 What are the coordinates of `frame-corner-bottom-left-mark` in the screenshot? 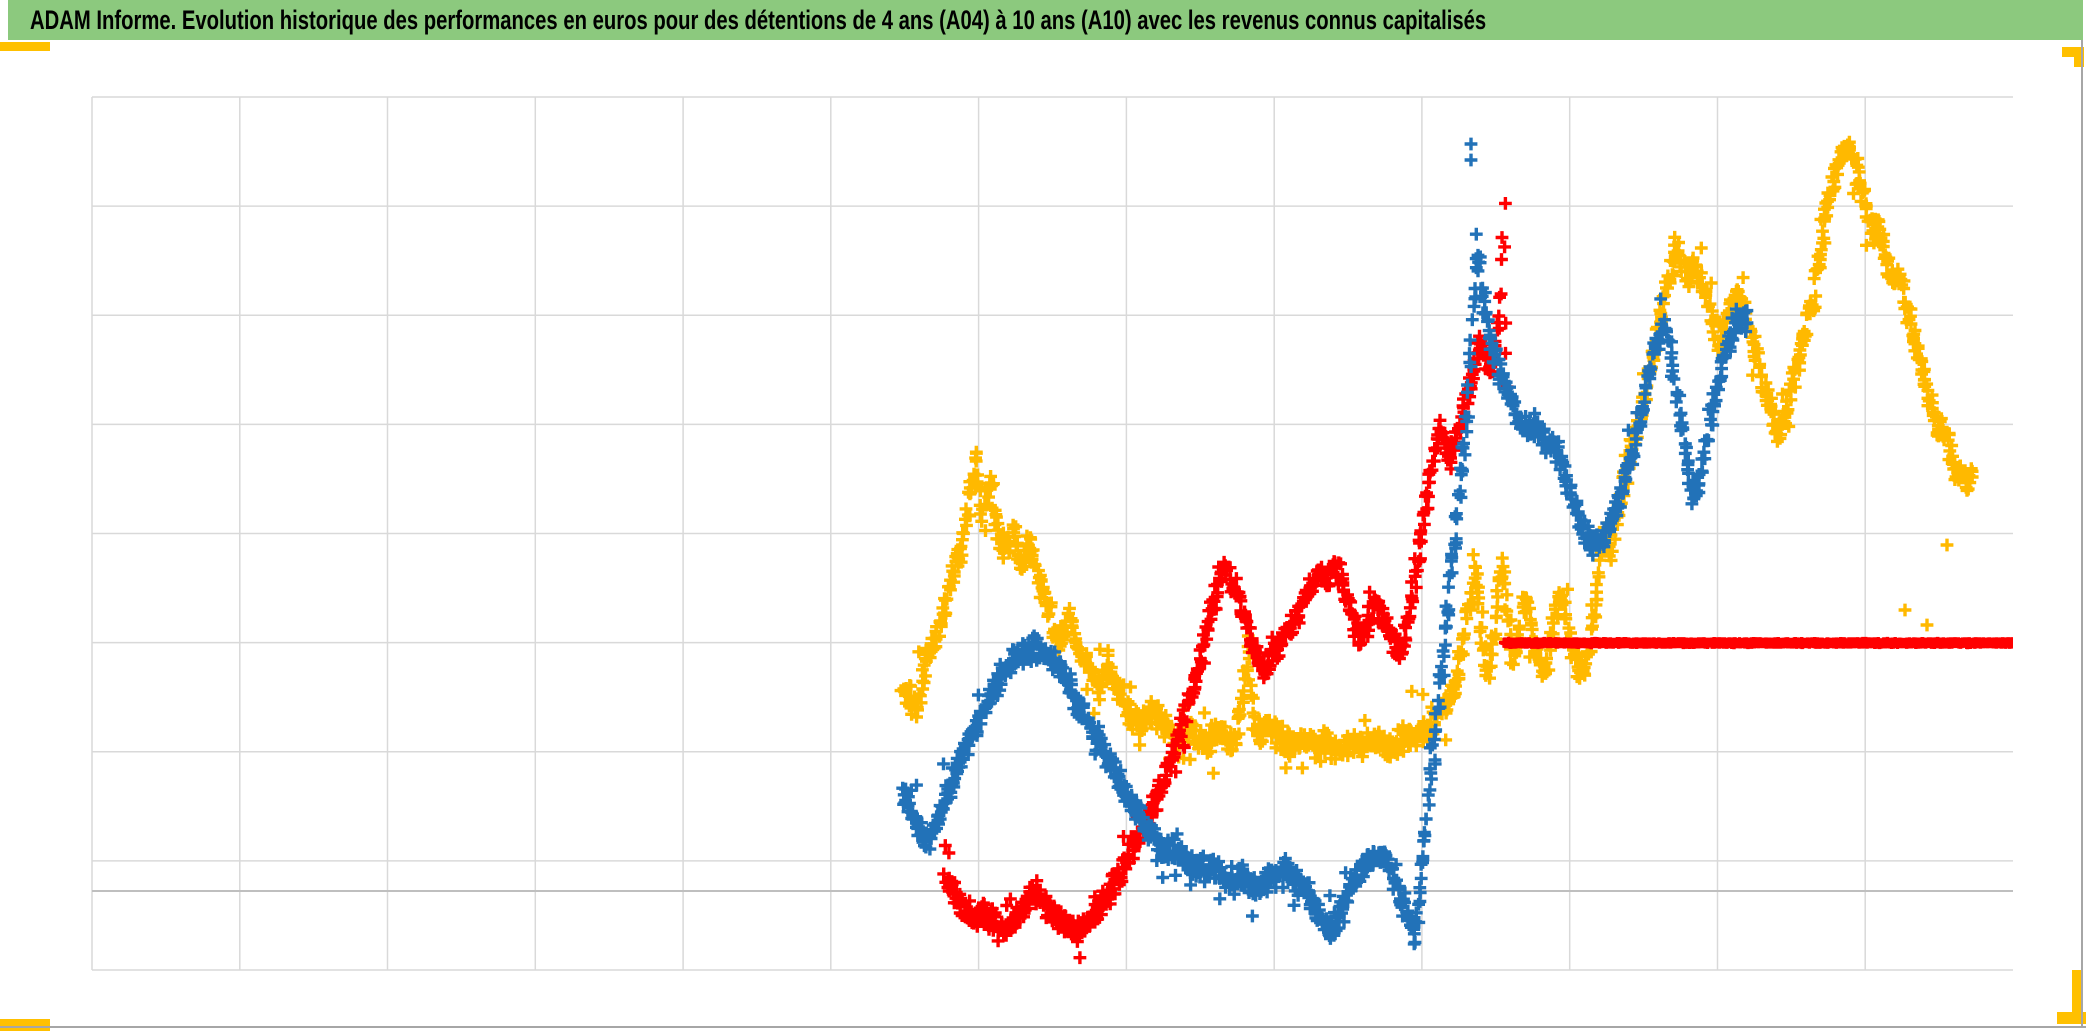 It's located at (25, 1025).